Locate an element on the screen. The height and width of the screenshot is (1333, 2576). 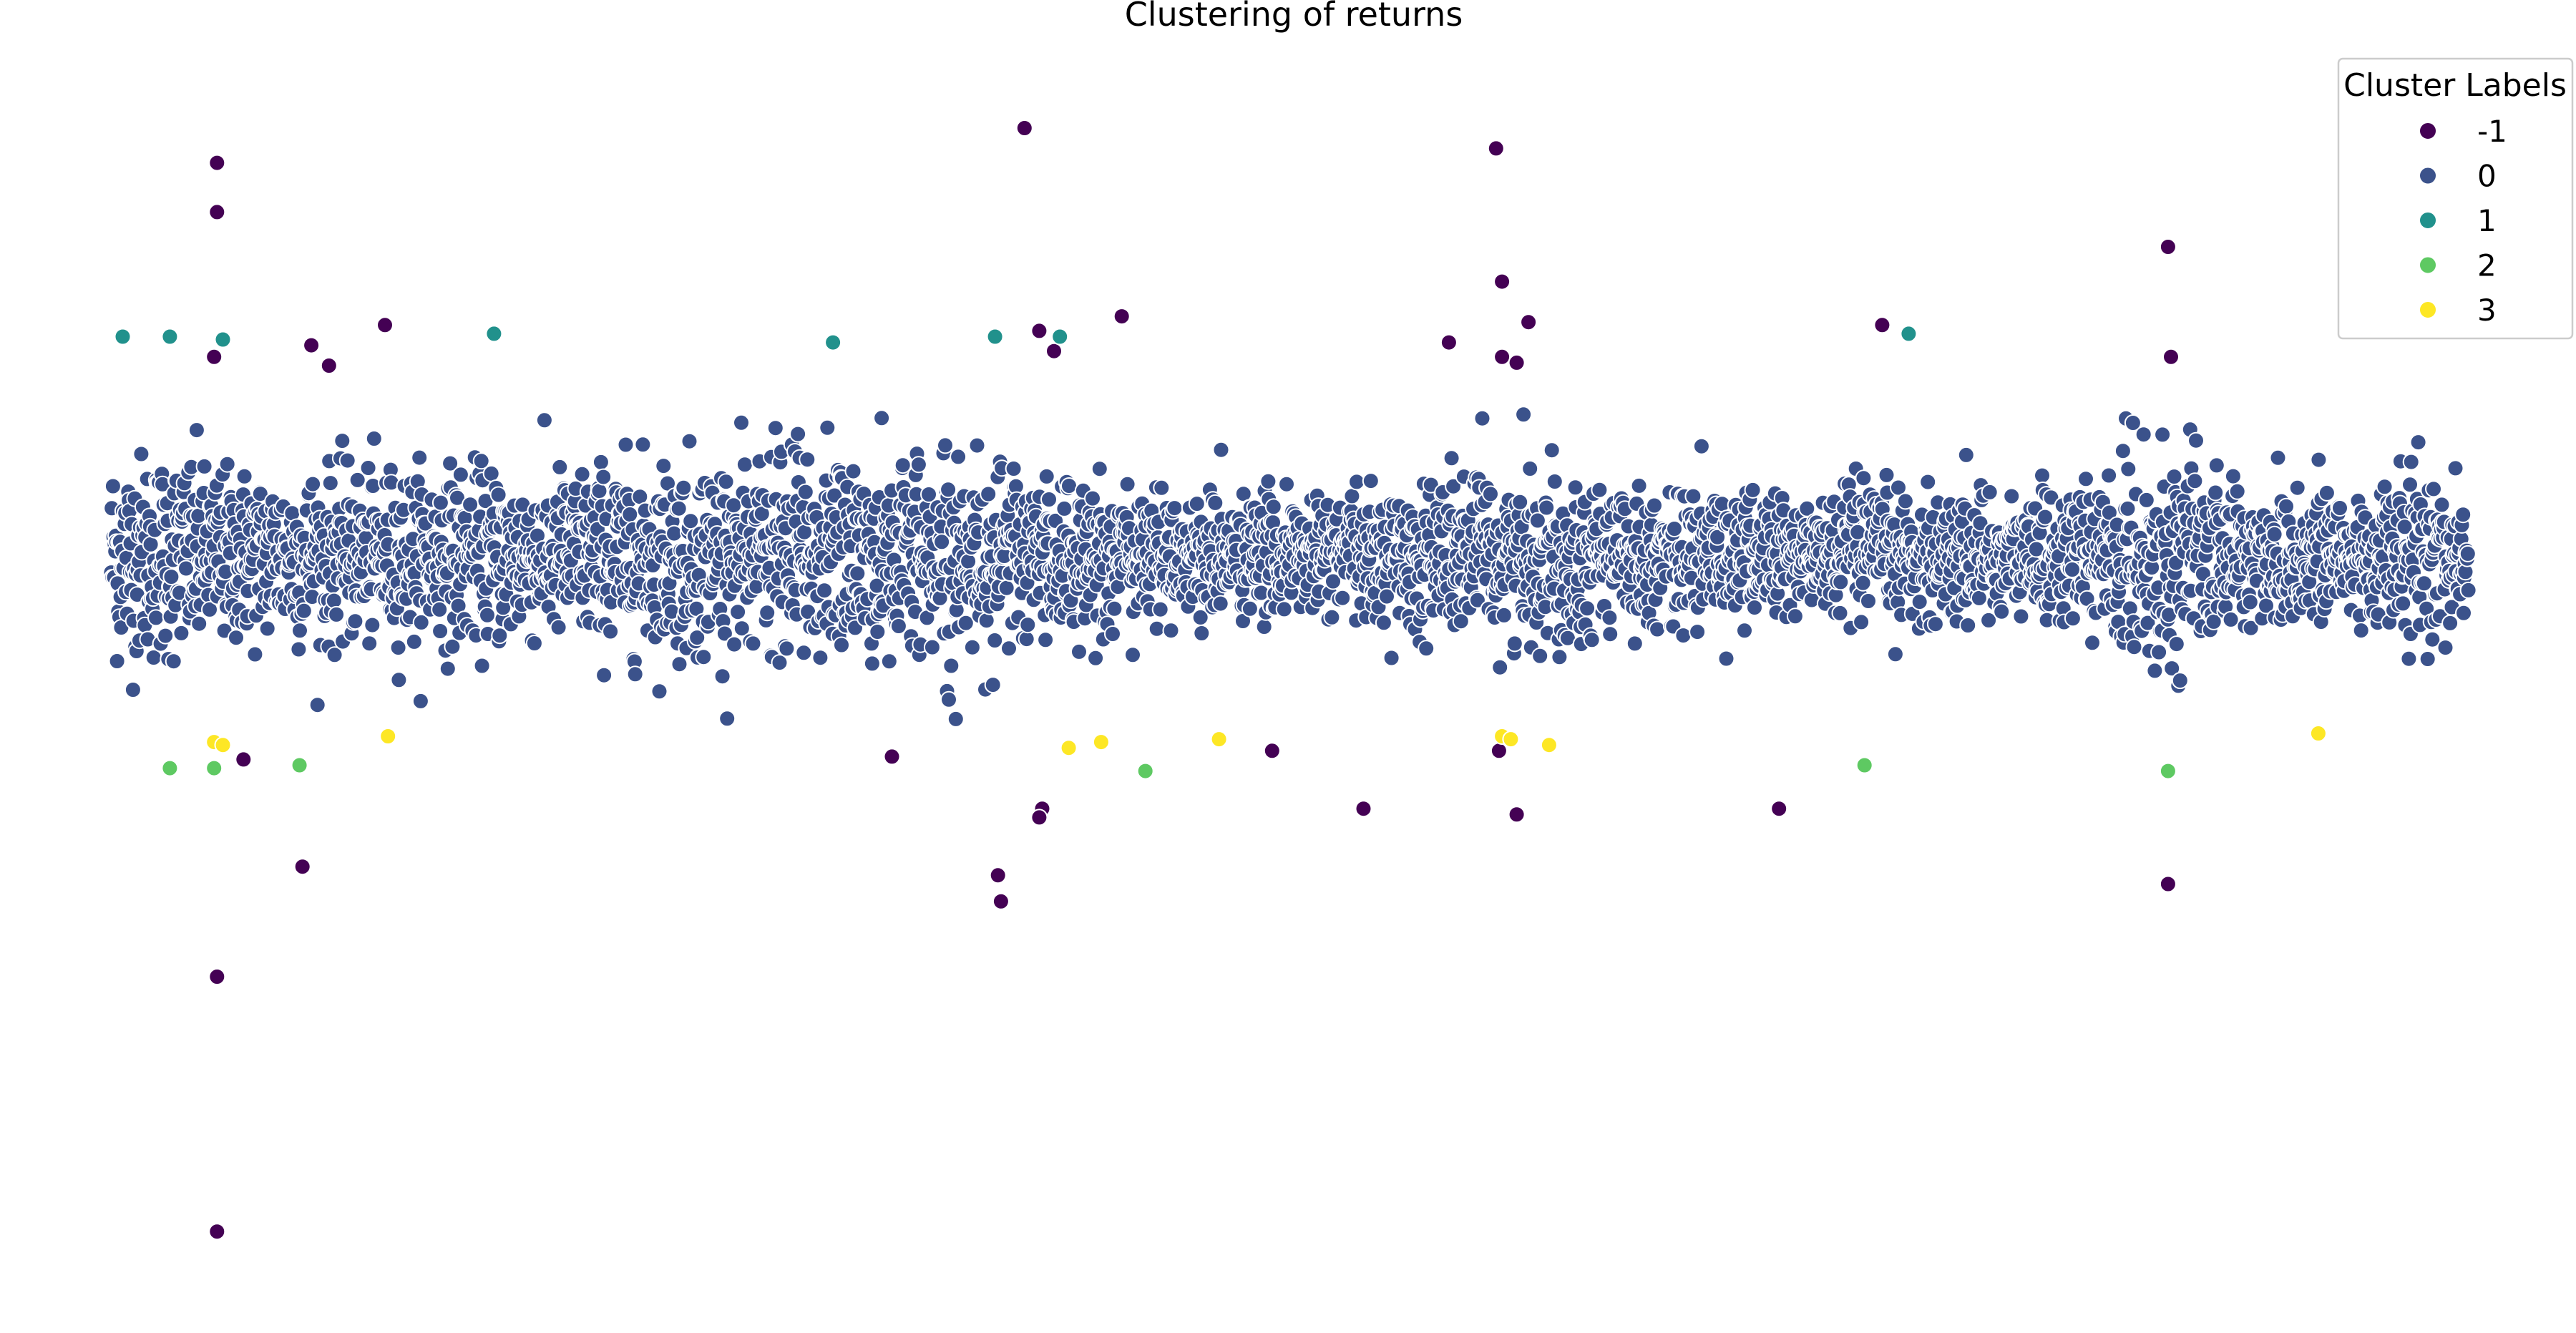
chart-title: Clustering of returns is located at coordinates (1294, 17).